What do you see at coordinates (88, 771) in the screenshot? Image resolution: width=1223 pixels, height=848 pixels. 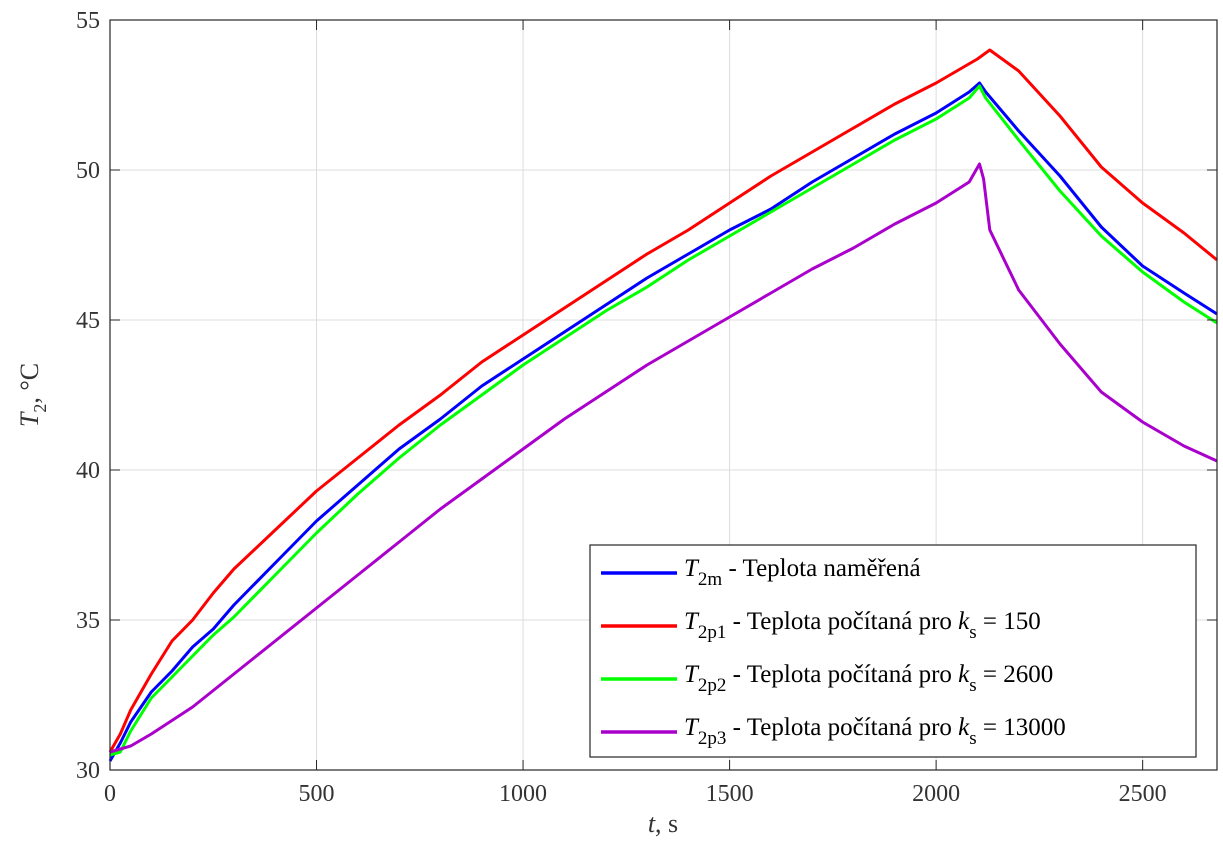 I see `y-tick-label: 30` at bounding box center [88, 771].